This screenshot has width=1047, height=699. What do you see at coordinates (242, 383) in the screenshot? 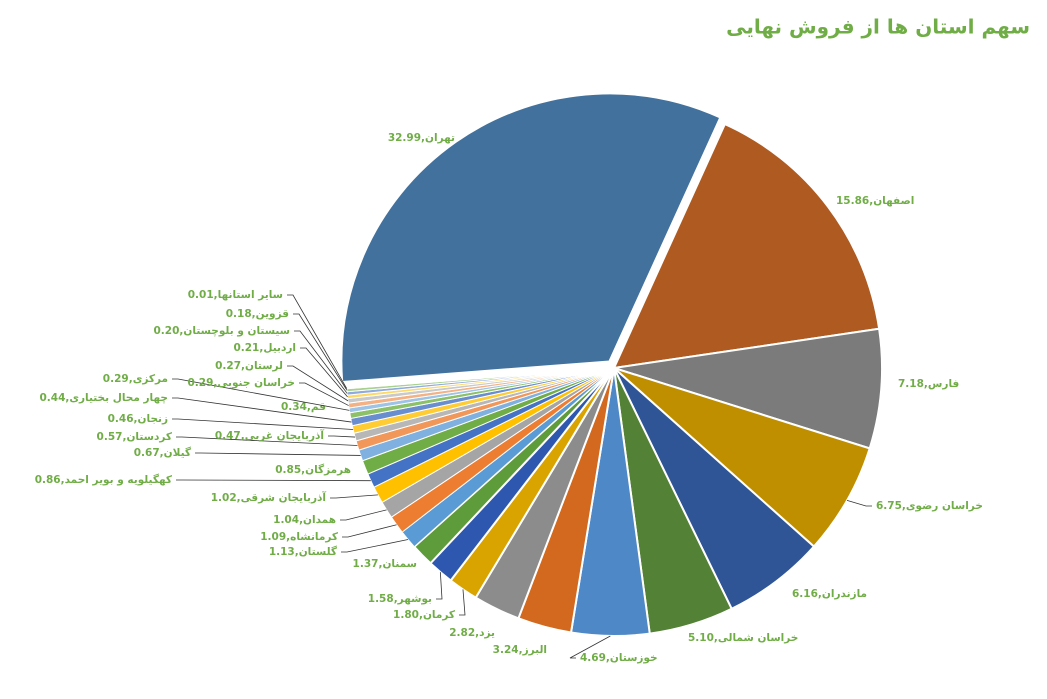
I see `data-label: خراسان جنوبی,0.29` at bounding box center [242, 383].